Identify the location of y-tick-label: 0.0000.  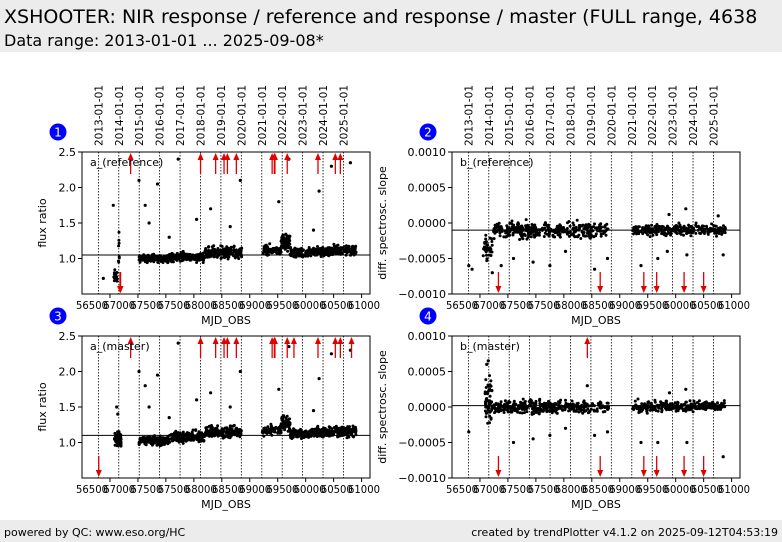
(427, 223).